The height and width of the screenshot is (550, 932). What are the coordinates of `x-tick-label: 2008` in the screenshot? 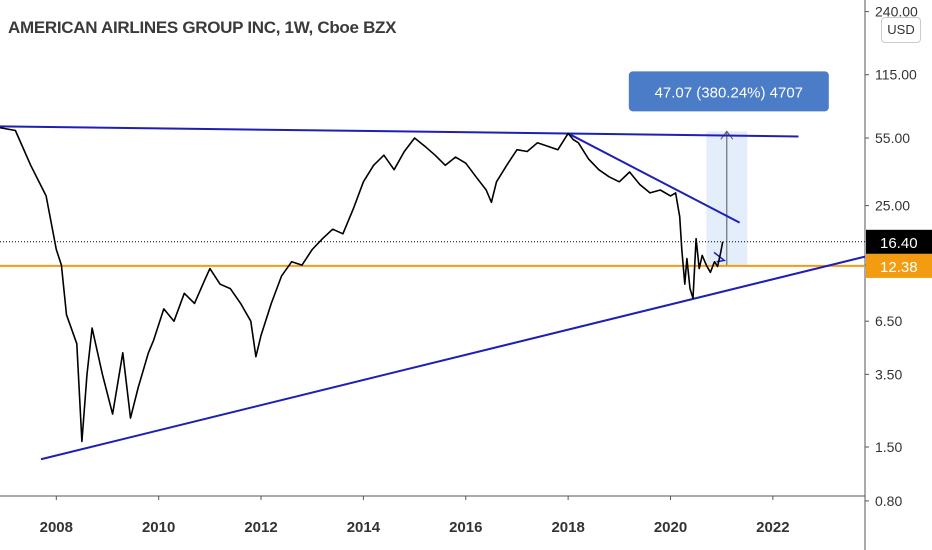 It's located at (56, 527).